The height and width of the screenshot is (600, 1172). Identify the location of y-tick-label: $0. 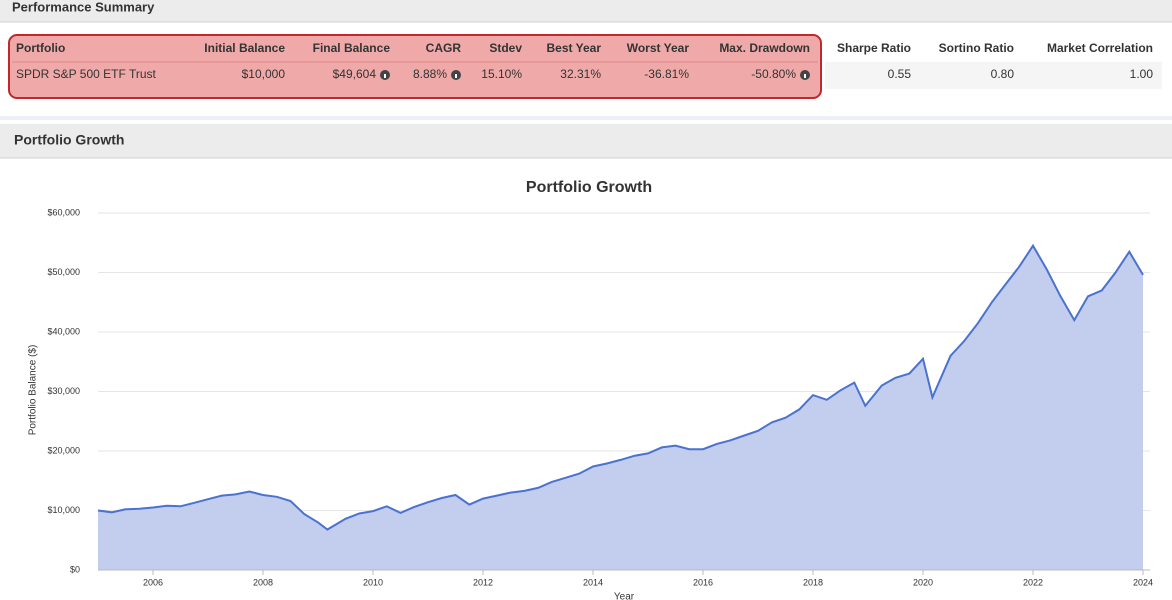
(75, 569).